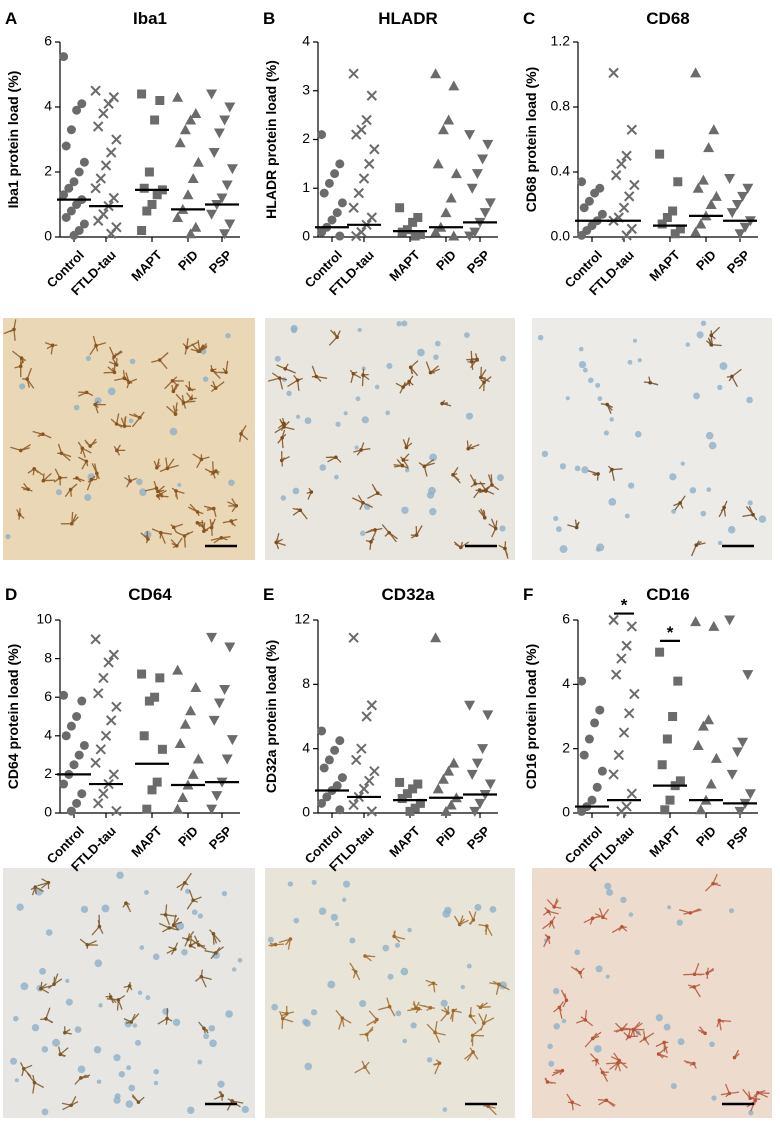 The height and width of the screenshot is (1133, 780). I want to click on chart-title: CD64, so click(150, 594).